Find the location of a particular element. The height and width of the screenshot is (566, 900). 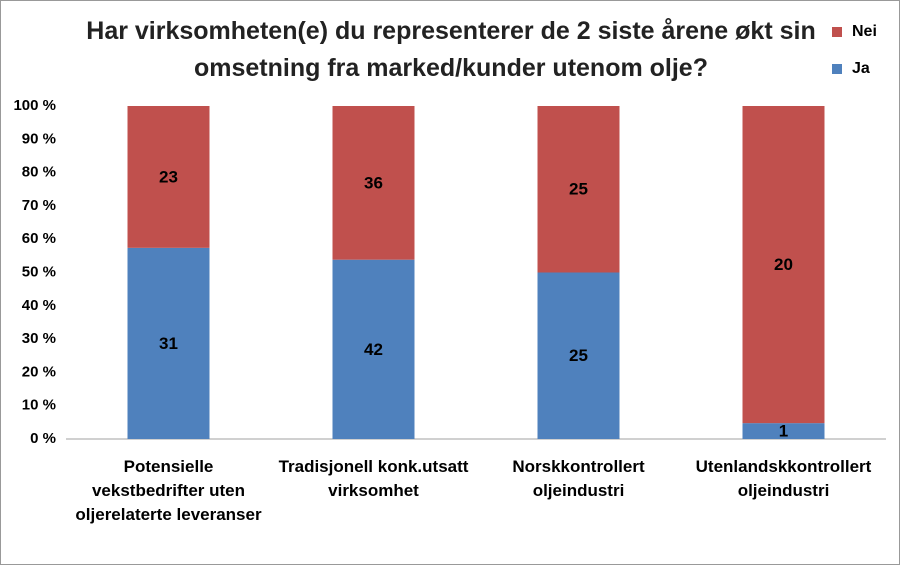

legend-label: Nei is located at coordinates (864, 31).